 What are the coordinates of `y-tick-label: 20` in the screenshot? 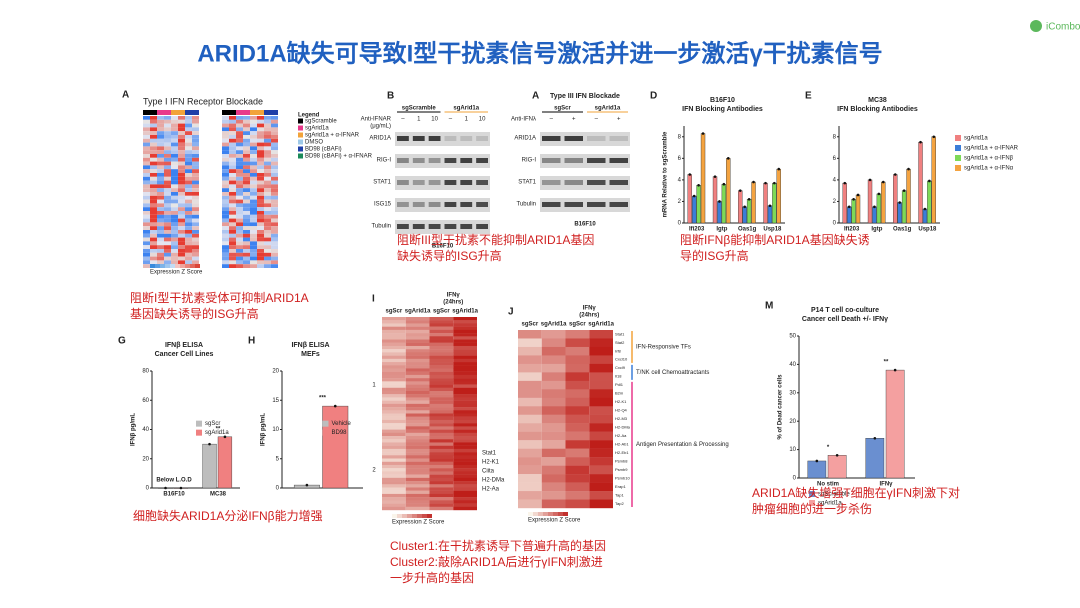 It's located at (275, 372).